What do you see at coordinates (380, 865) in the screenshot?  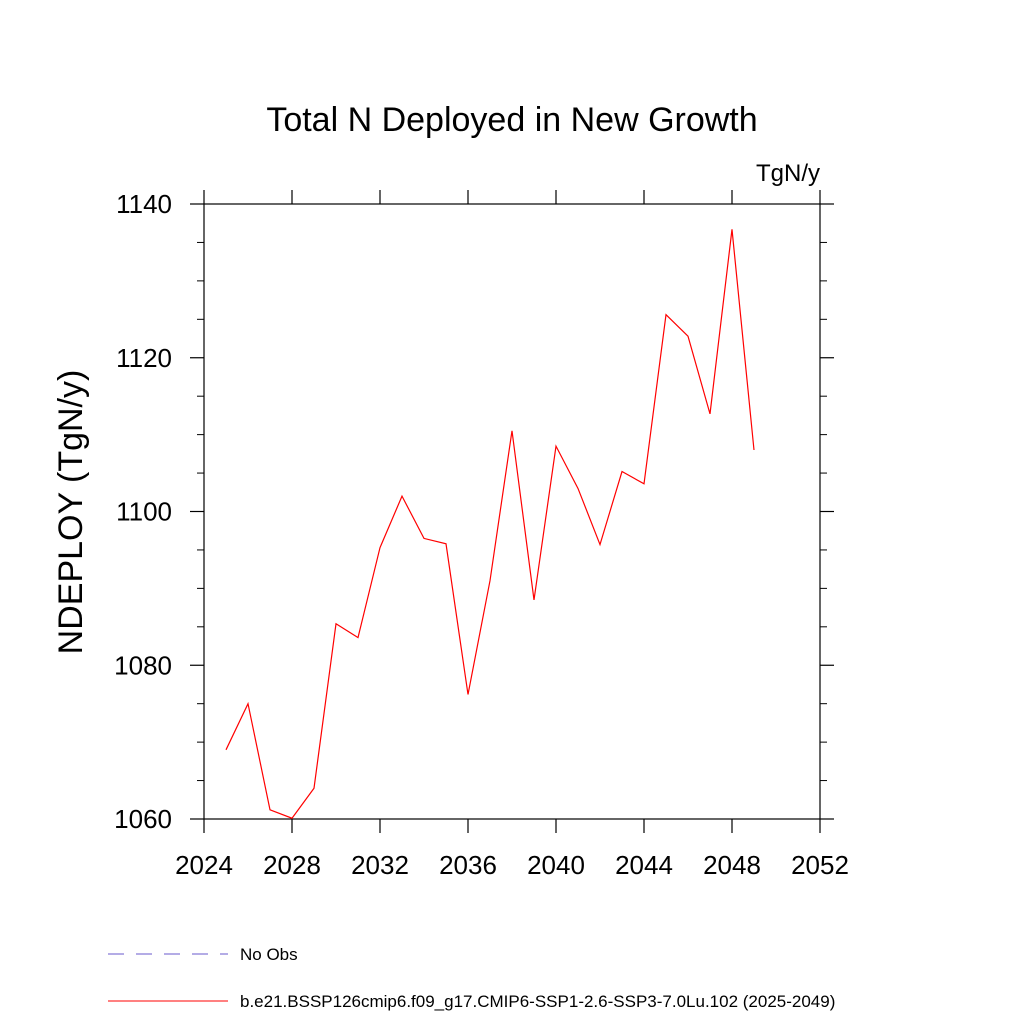 I see `x-tick-label: 2032` at bounding box center [380, 865].